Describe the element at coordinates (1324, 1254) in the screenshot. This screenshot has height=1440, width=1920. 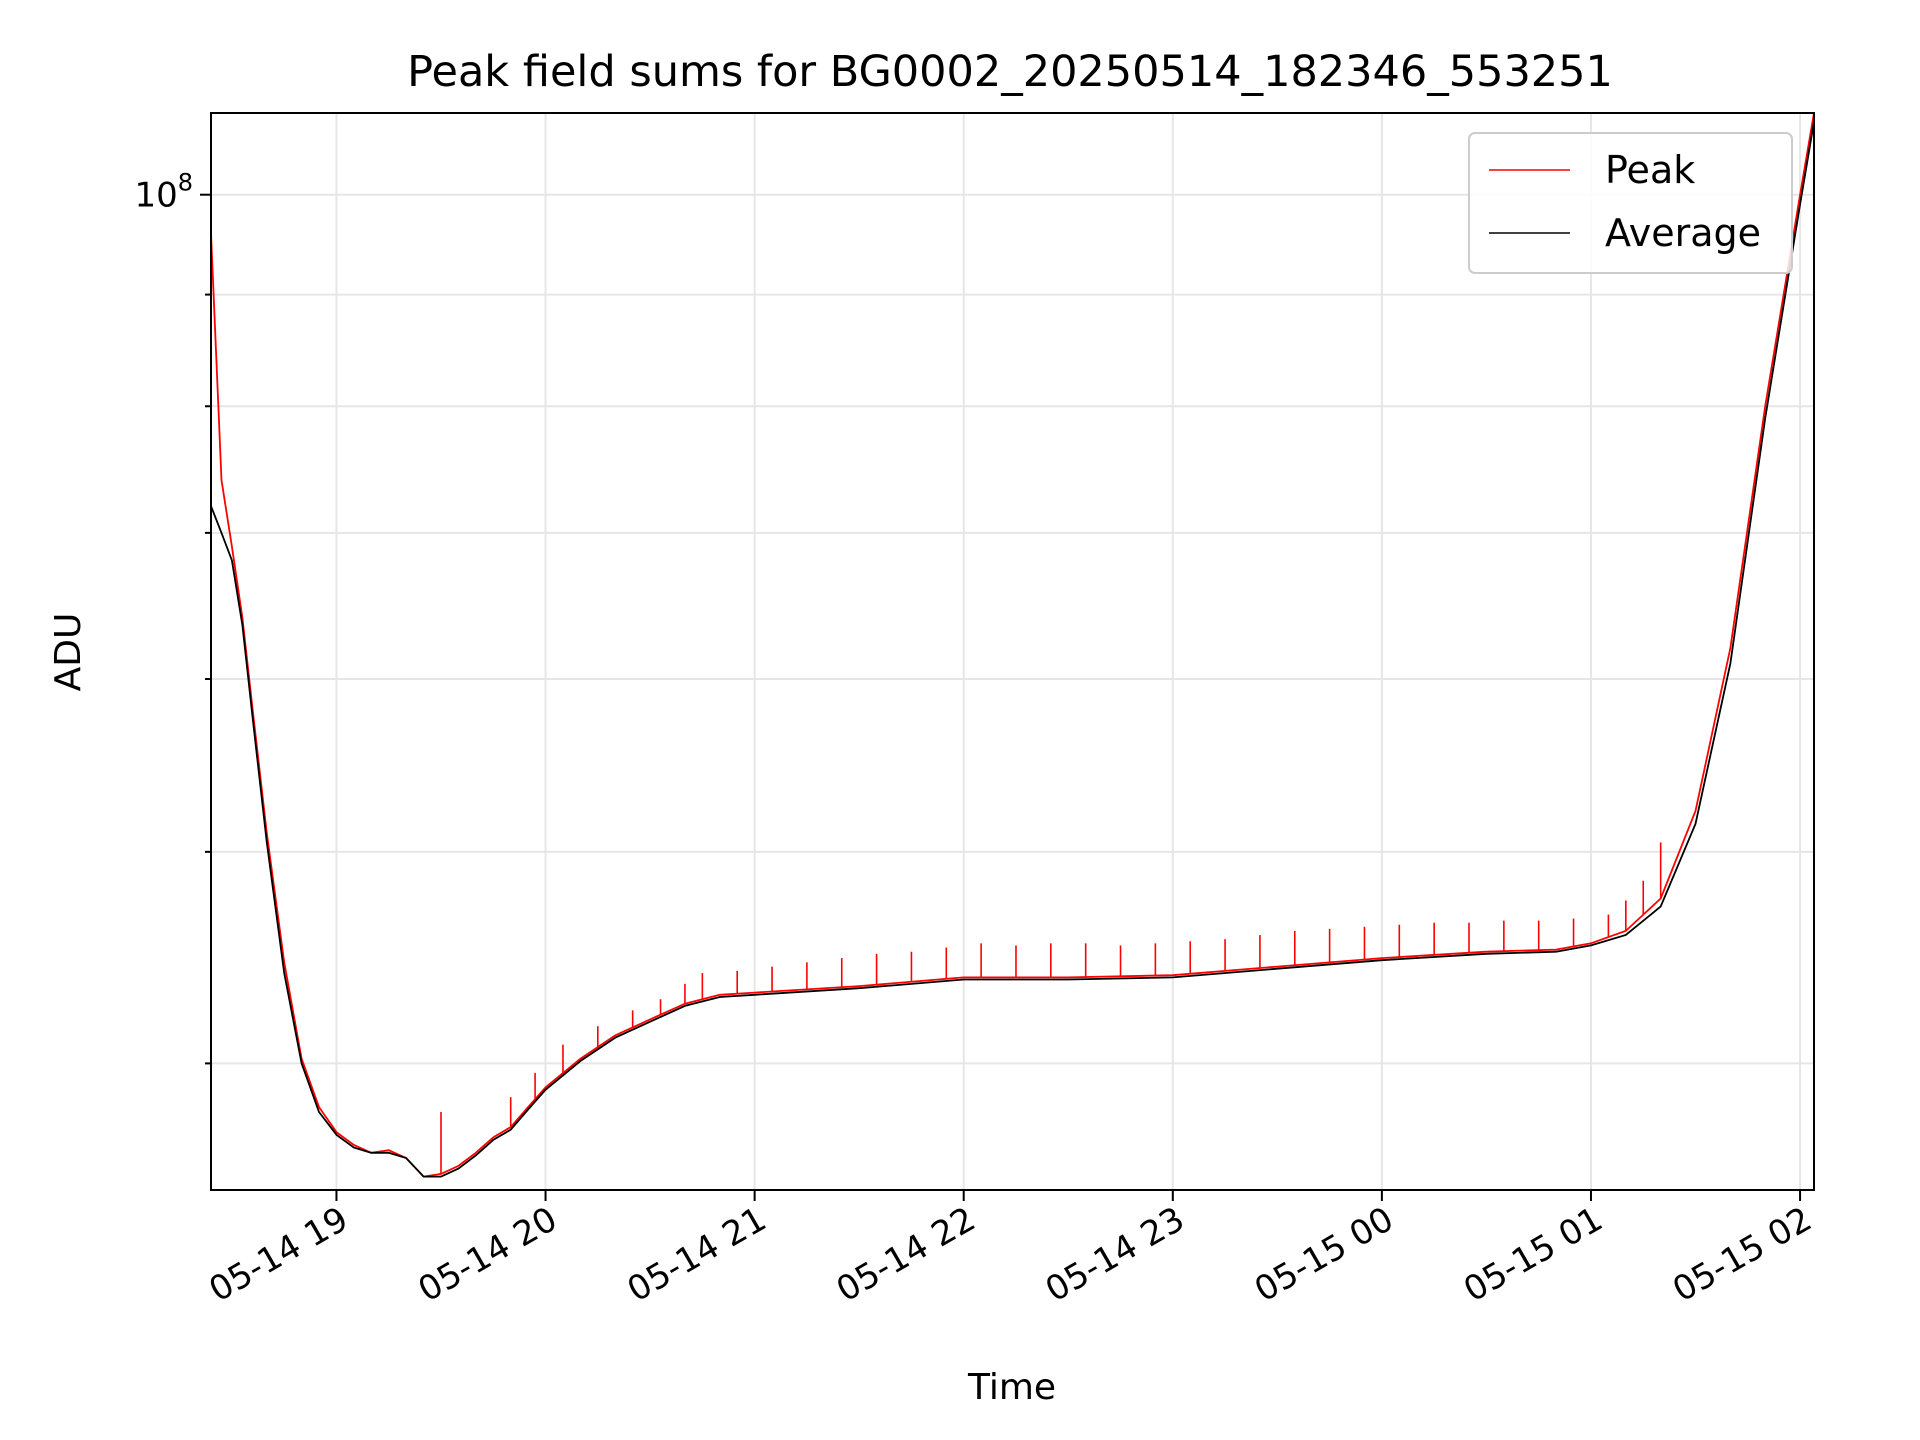
I see `x-tick-label: 05-15 00` at that location.